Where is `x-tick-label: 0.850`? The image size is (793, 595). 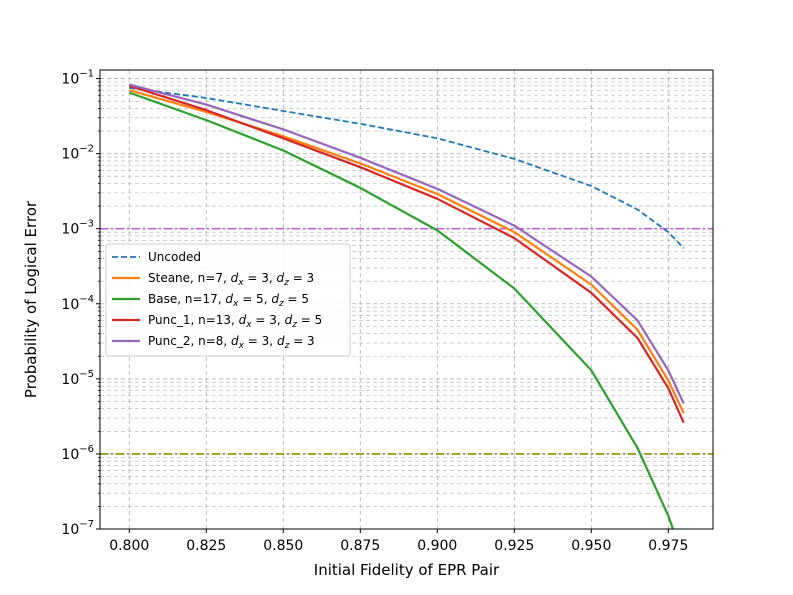 x-tick-label: 0.850 is located at coordinates (283, 546).